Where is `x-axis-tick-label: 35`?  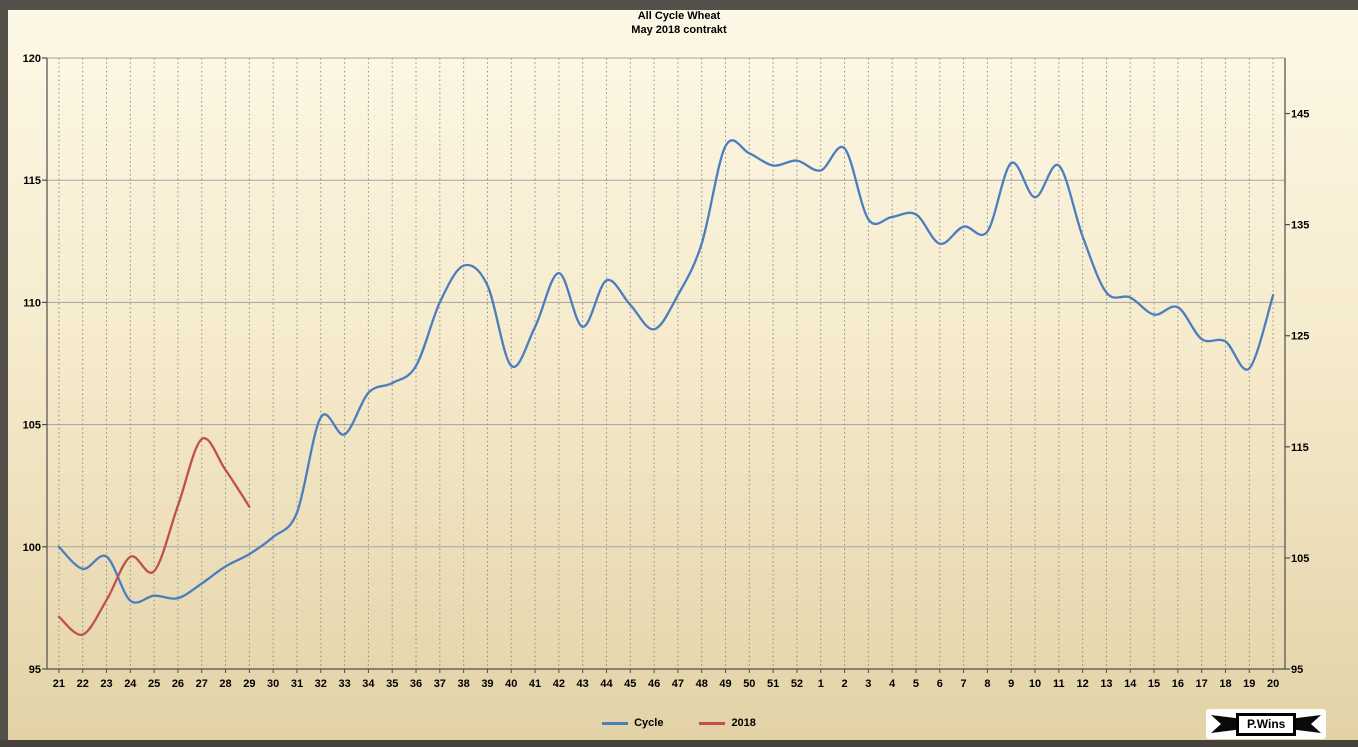
x-axis-tick-label: 35 is located at coordinates (392, 684).